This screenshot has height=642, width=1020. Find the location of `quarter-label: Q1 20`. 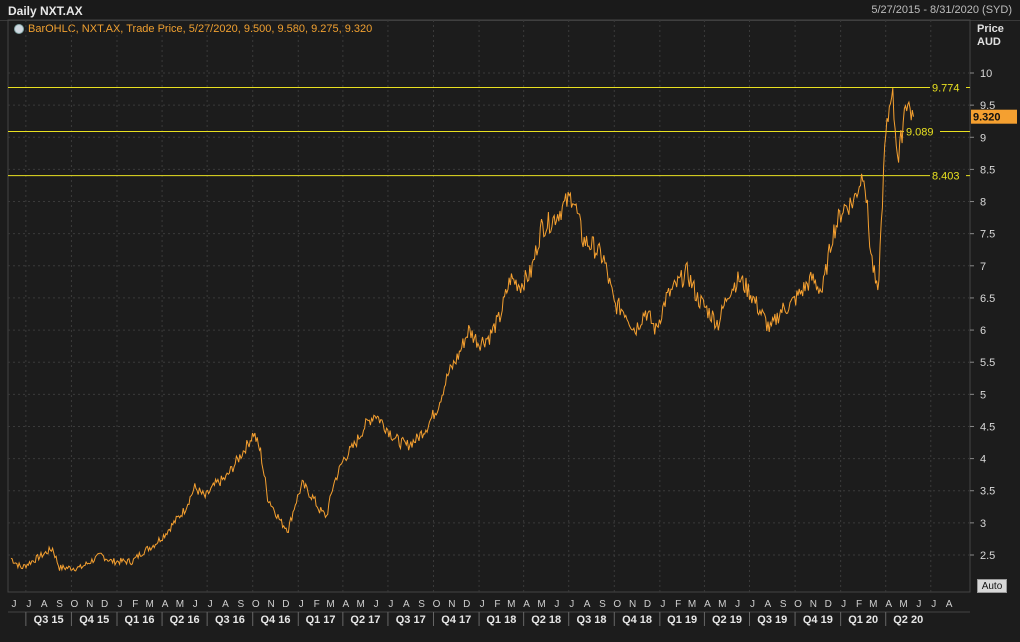

quarter-label: Q1 20 is located at coordinates (863, 620).